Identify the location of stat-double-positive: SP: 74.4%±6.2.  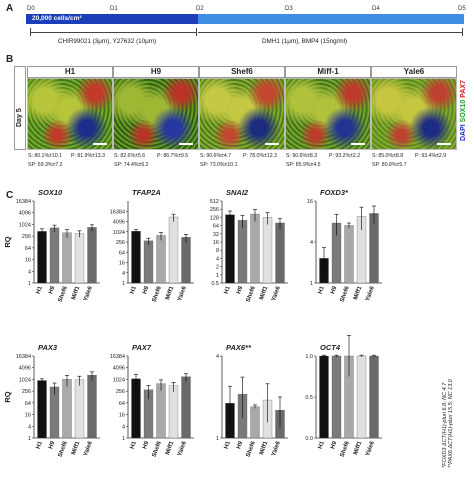
(131, 165).